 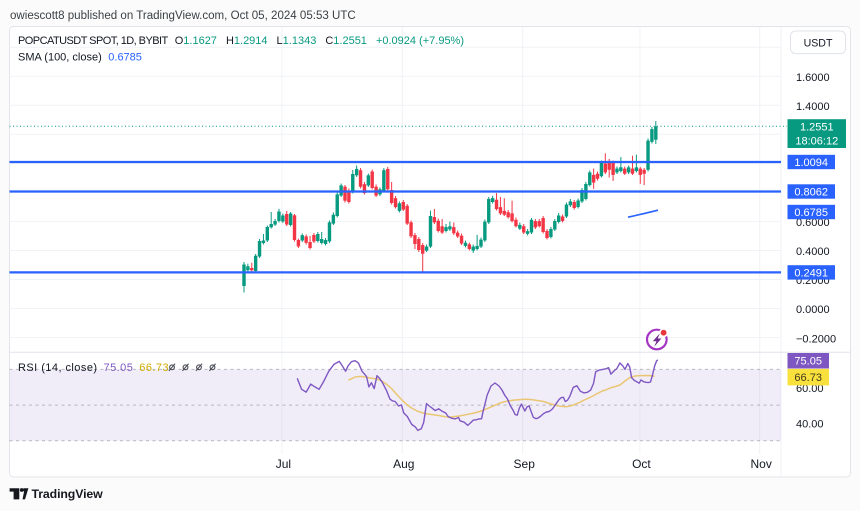 What do you see at coordinates (808, 362) in the screenshot?
I see `svg-text: 75.05` at bounding box center [808, 362].